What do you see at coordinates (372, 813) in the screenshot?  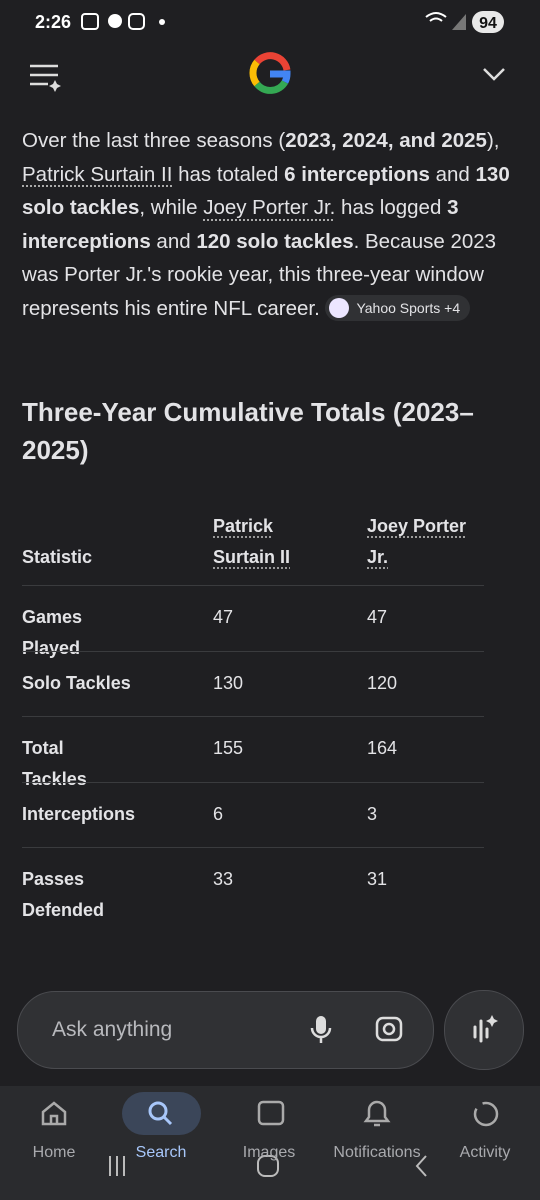 I see `table-cell: 3` at bounding box center [372, 813].